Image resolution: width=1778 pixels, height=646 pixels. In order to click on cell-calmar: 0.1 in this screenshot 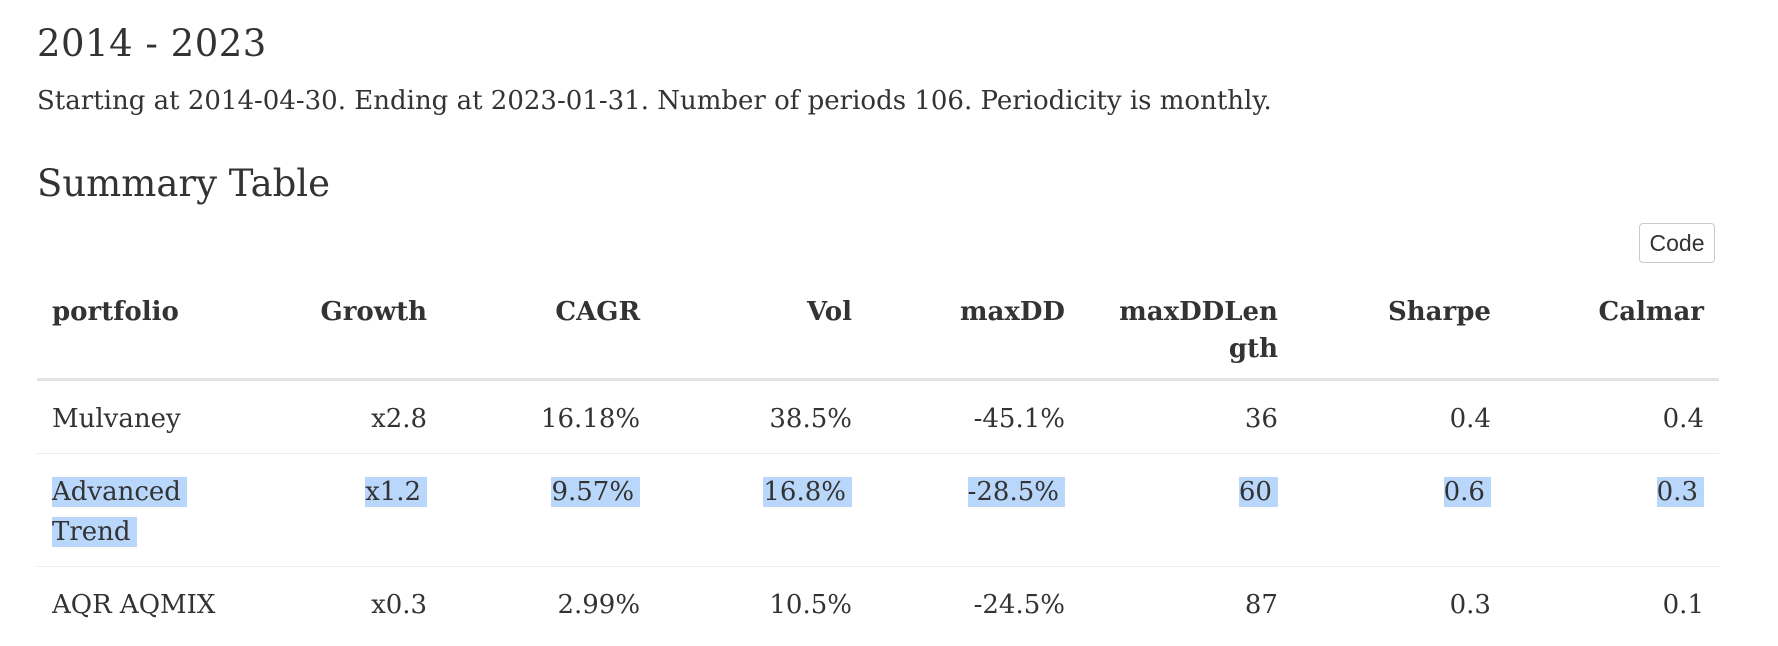, I will do `click(1683, 605)`.